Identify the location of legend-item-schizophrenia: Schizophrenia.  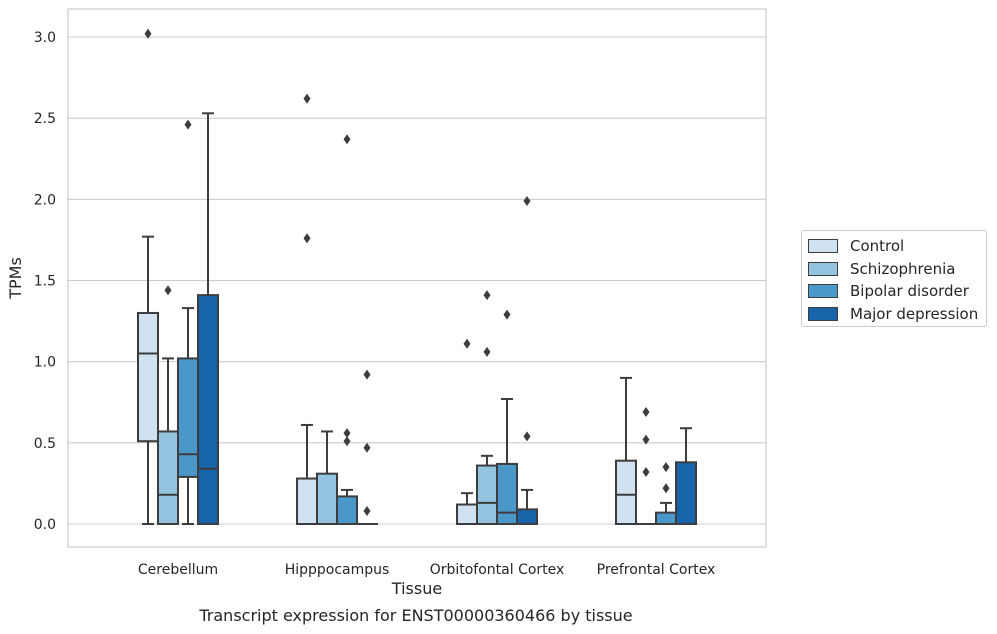
(897, 269).